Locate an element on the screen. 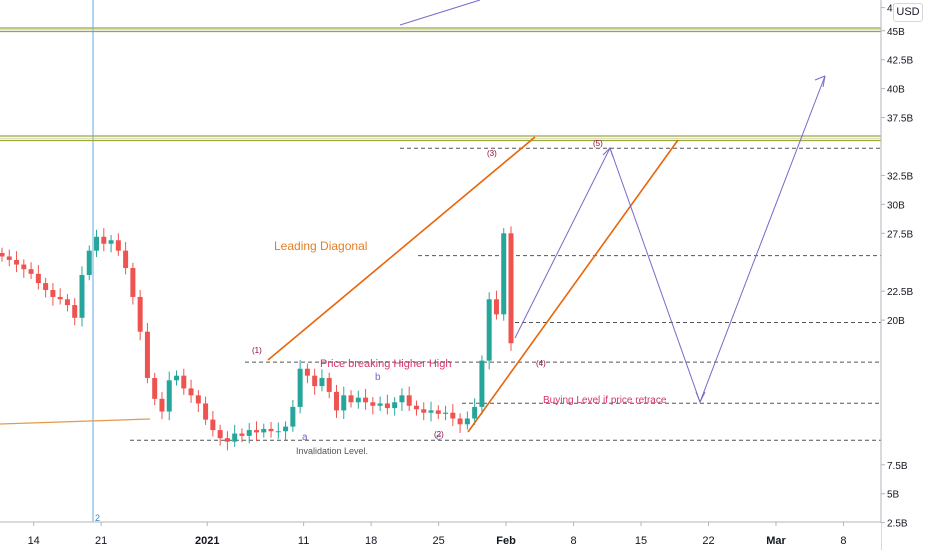 The image size is (932, 555). y-tick-label: 40B is located at coordinates (896, 90).